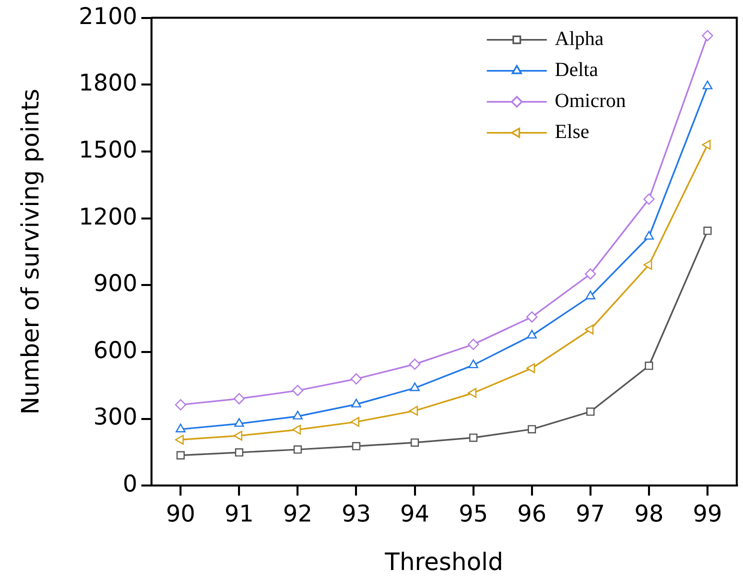  I want to click on x-tick-label: 92, so click(297, 514).